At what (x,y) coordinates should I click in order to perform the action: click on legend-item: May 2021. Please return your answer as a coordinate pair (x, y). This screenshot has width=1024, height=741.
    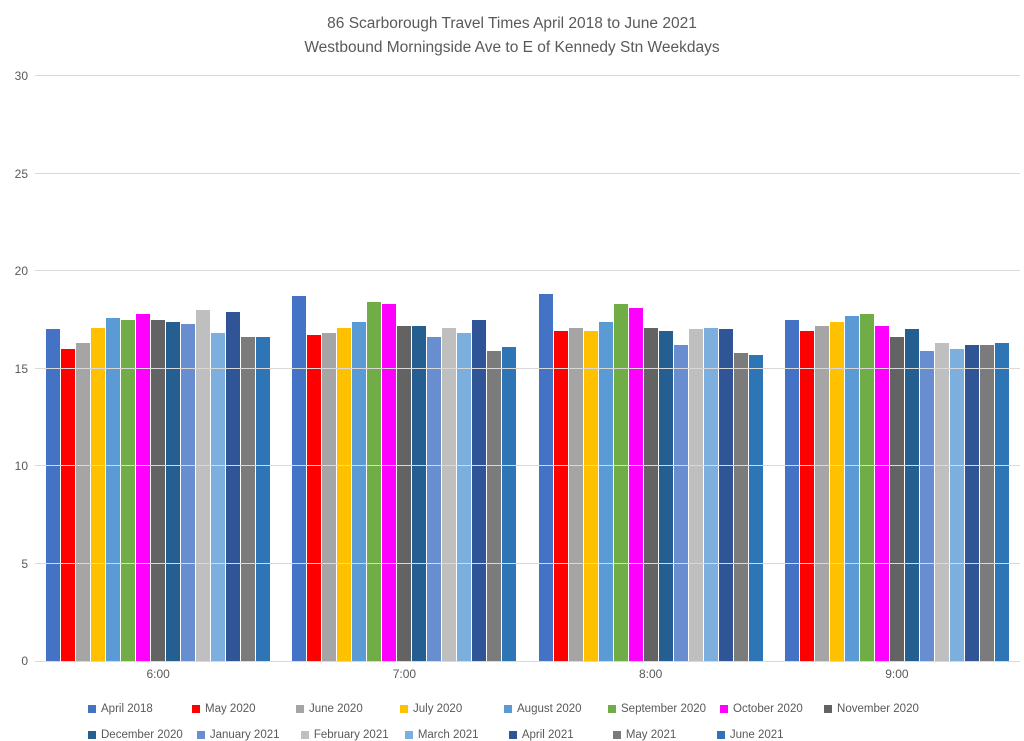
    Looking at the image, I should click on (664, 735).